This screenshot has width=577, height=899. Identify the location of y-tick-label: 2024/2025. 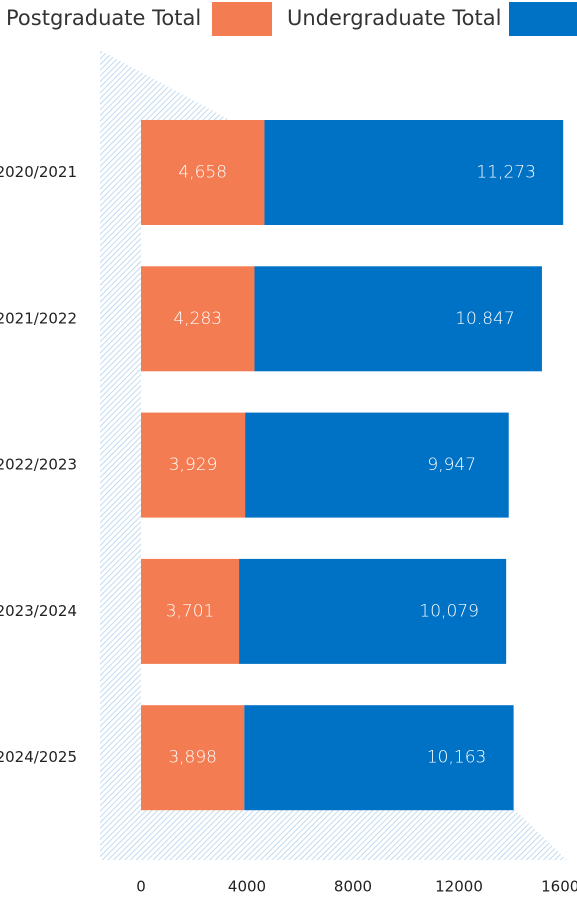
(38, 757).